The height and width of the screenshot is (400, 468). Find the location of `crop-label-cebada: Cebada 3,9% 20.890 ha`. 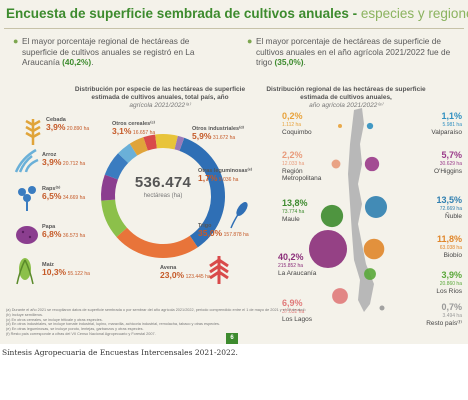

crop-label-cebada: Cebada 3,9% 20.890 ha is located at coordinates (68, 124).